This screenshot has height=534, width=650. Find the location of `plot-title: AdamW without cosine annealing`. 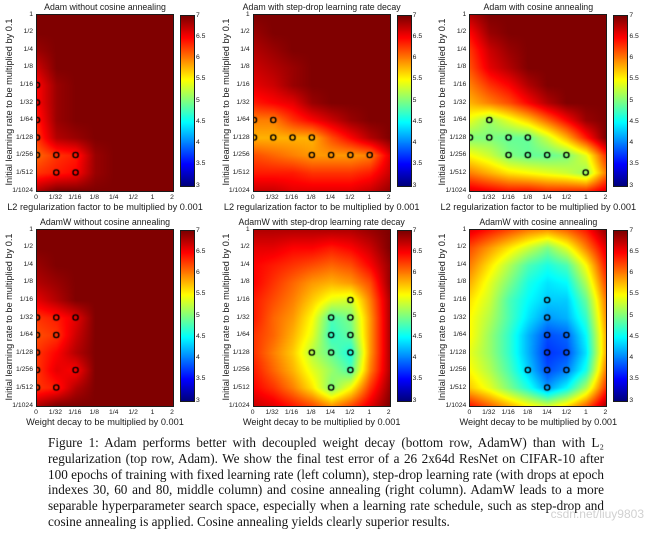

plot-title: AdamW without cosine annealing is located at coordinates (105, 222).